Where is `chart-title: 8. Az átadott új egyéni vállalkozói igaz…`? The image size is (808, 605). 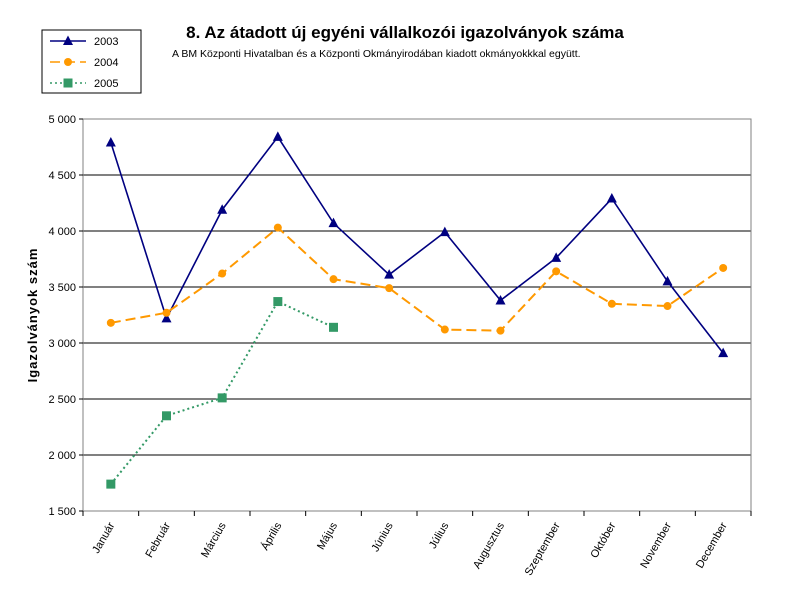
chart-title: 8. Az átadott új egyéni vállalkozói igaz… is located at coordinates (405, 32).